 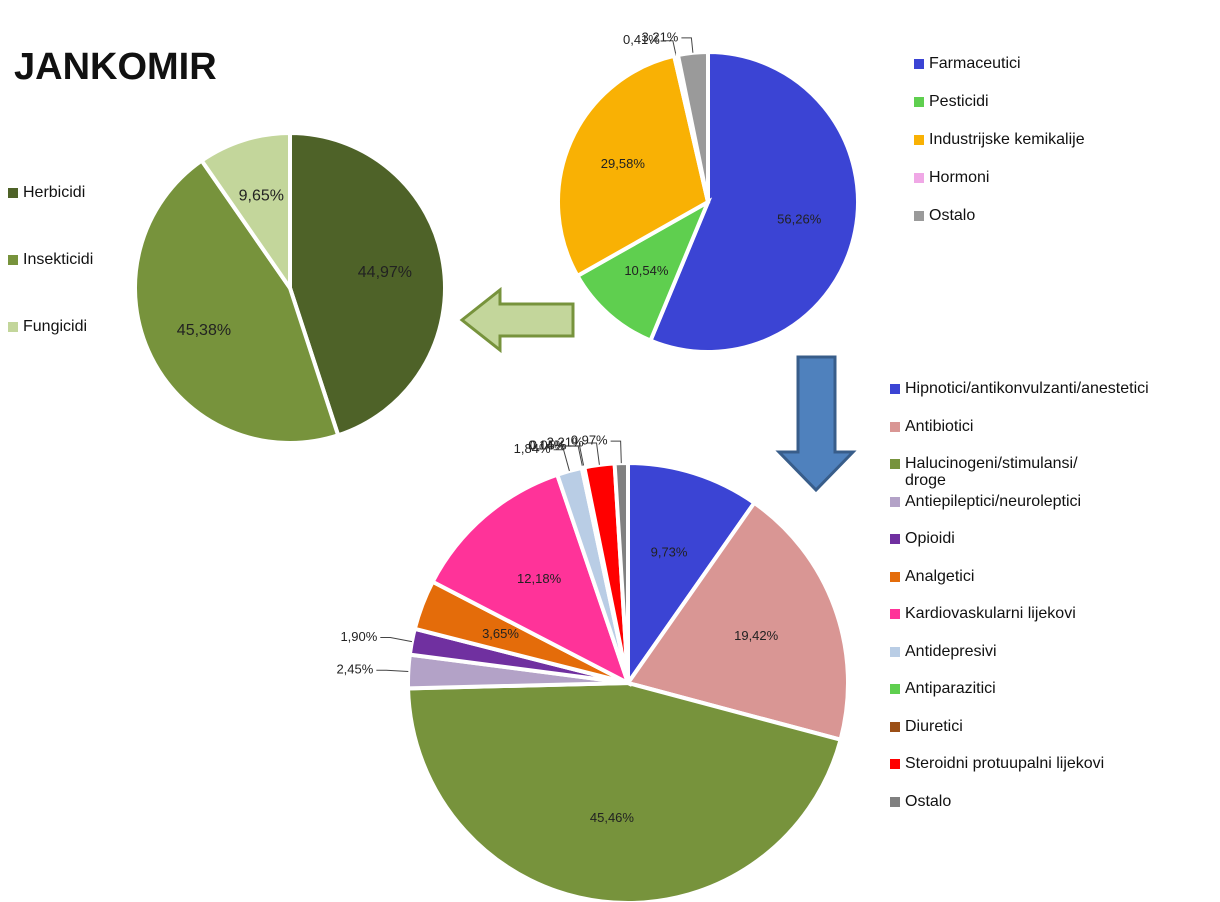 What do you see at coordinates (950, 688) in the screenshot?
I see `legend-label: Antiparazitici` at bounding box center [950, 688].